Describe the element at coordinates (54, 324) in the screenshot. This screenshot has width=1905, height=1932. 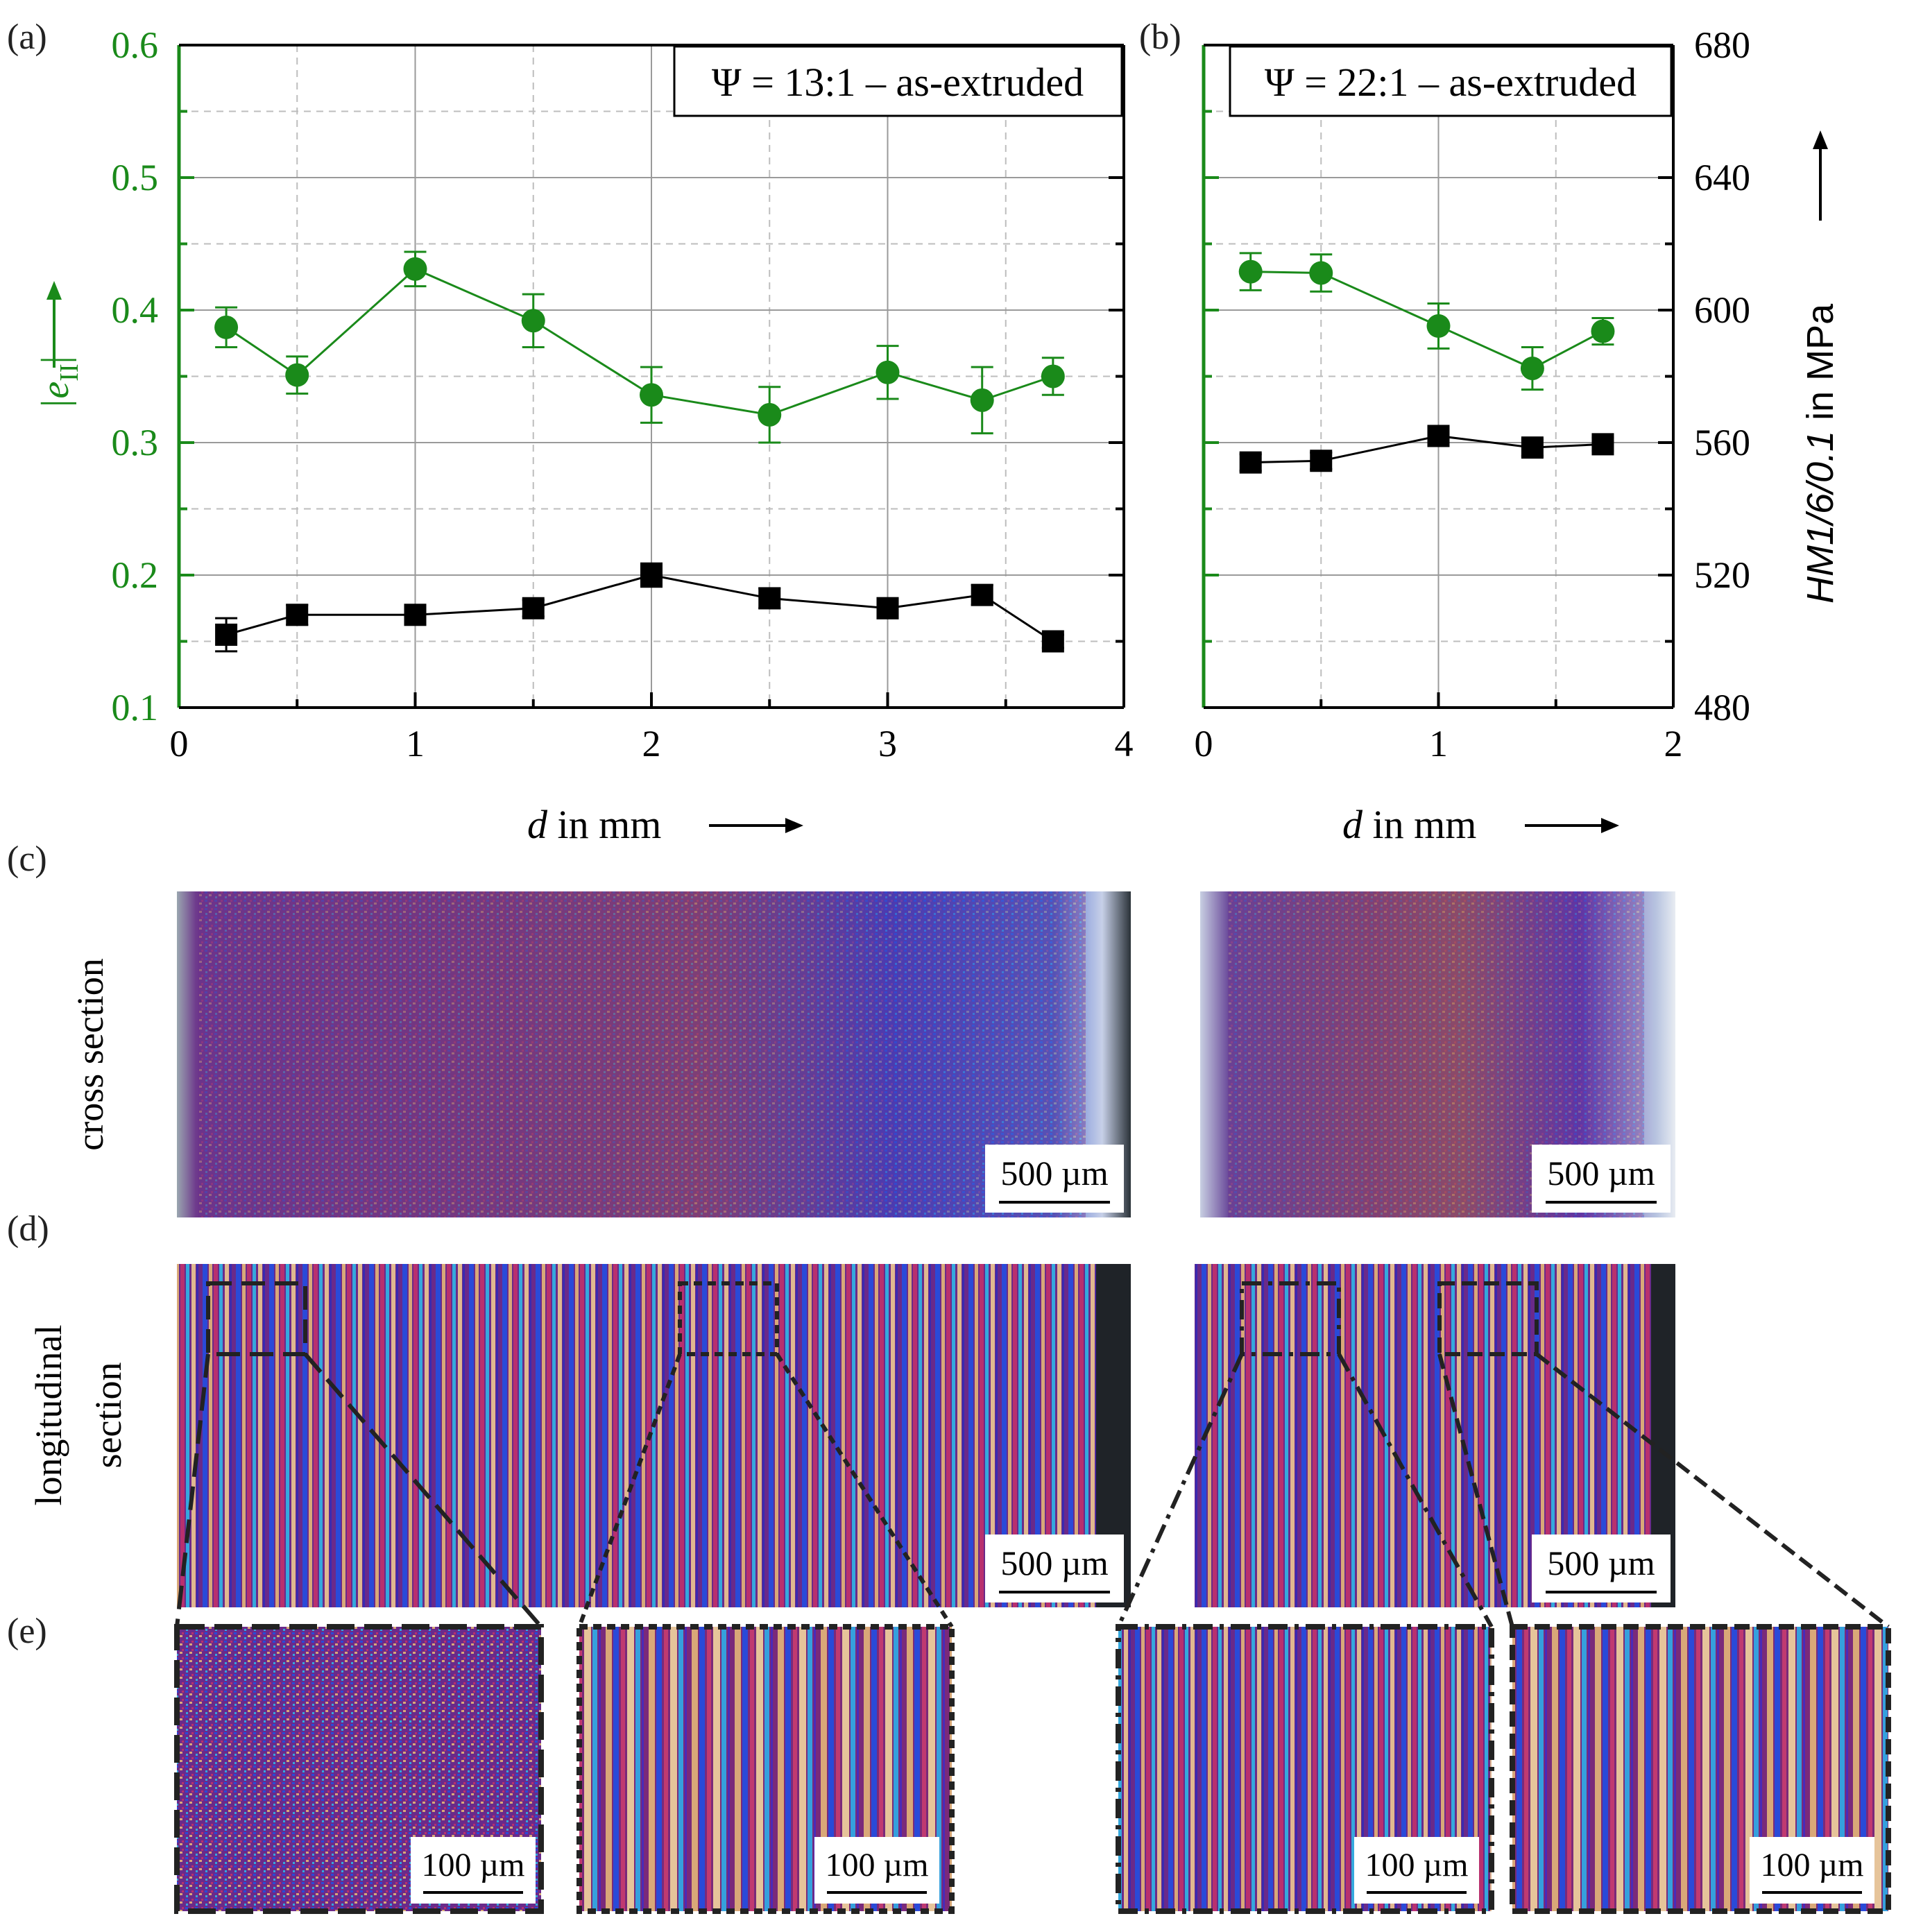
I see `left-axis-arrow` at that location.